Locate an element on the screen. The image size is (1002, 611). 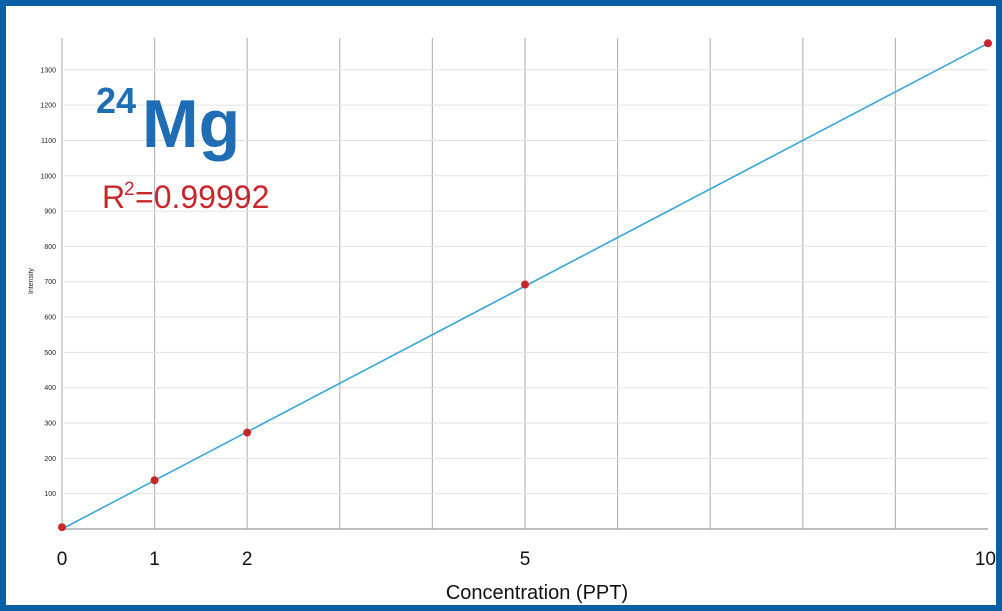
r-squared-prefix: R is located at coordinates (113, 197).